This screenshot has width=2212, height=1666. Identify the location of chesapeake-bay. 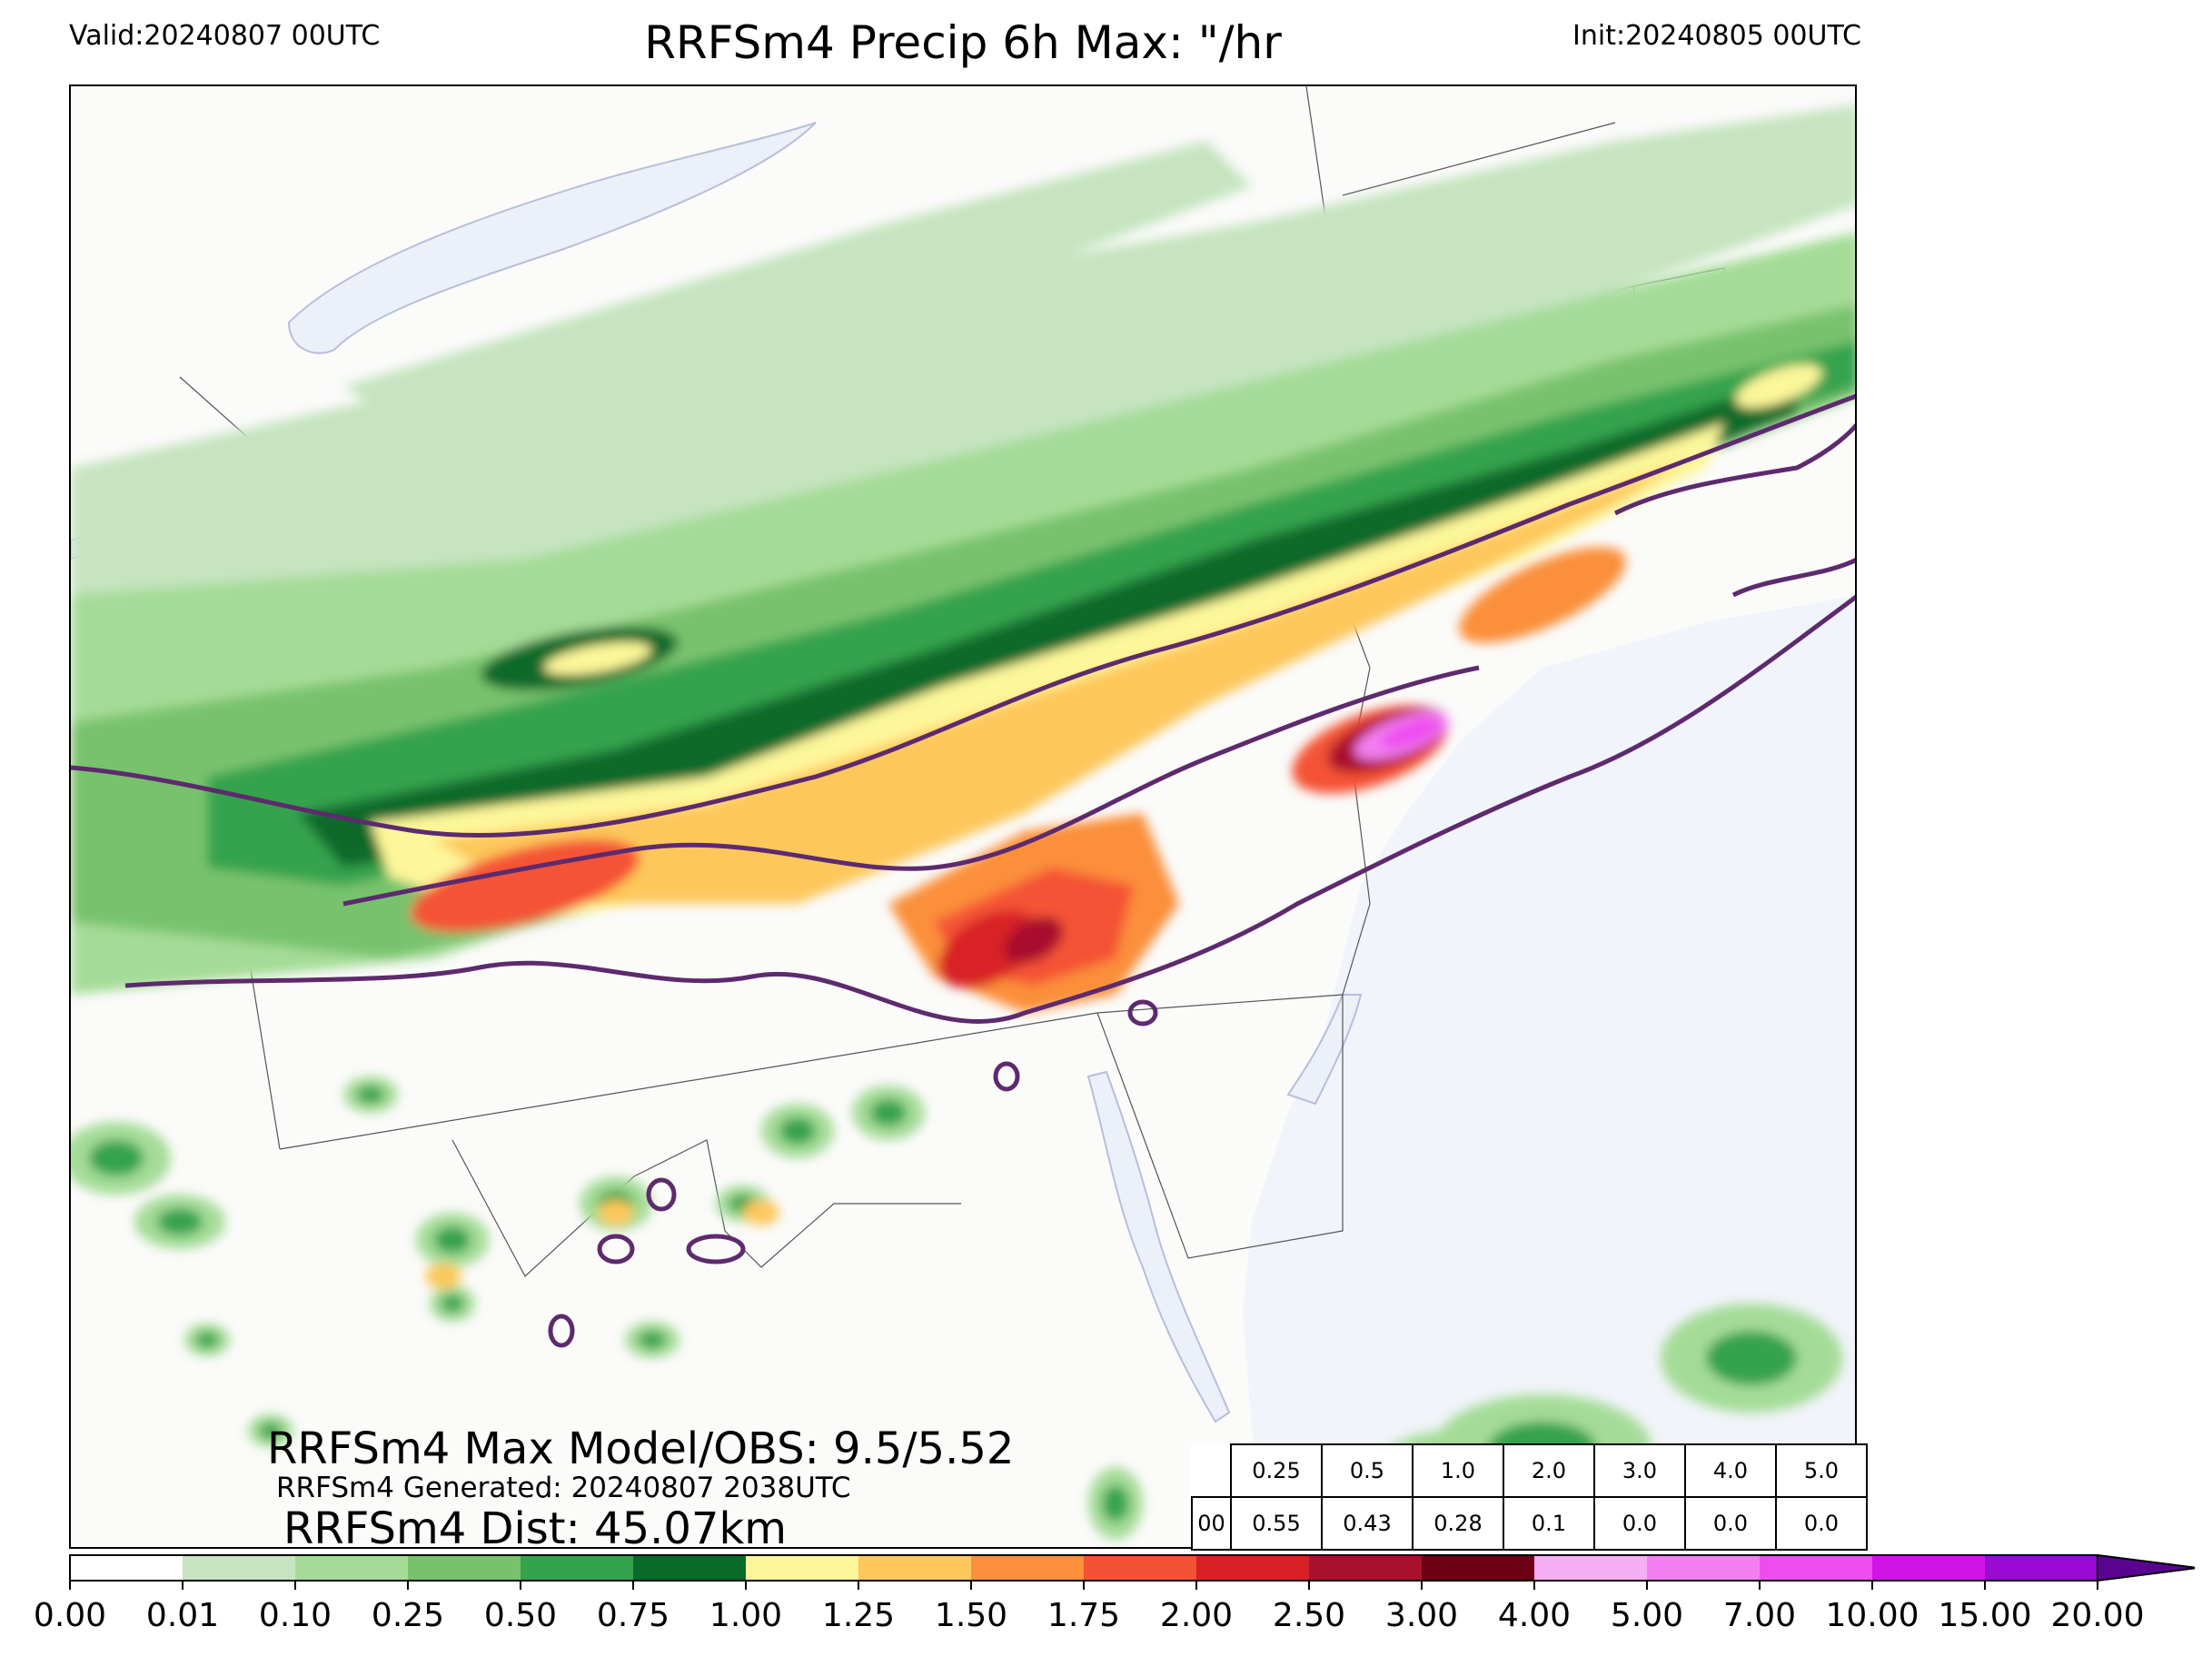
(1158, 1246).